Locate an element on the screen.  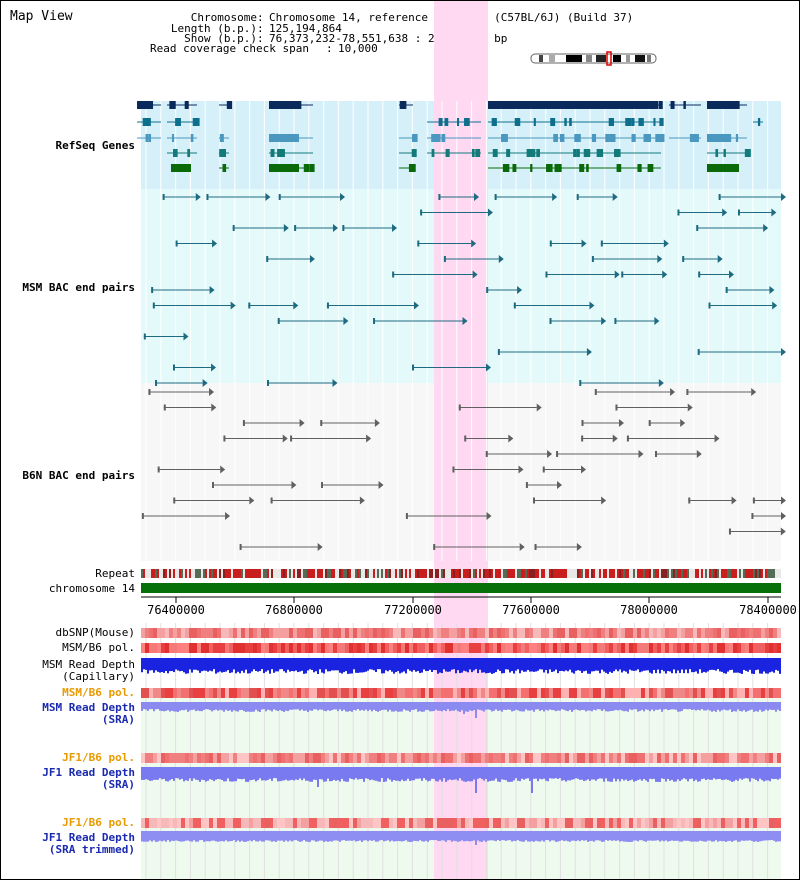
track-label-b6n-bac: B6N BAC end pairs is located at coordinates (78, 475).